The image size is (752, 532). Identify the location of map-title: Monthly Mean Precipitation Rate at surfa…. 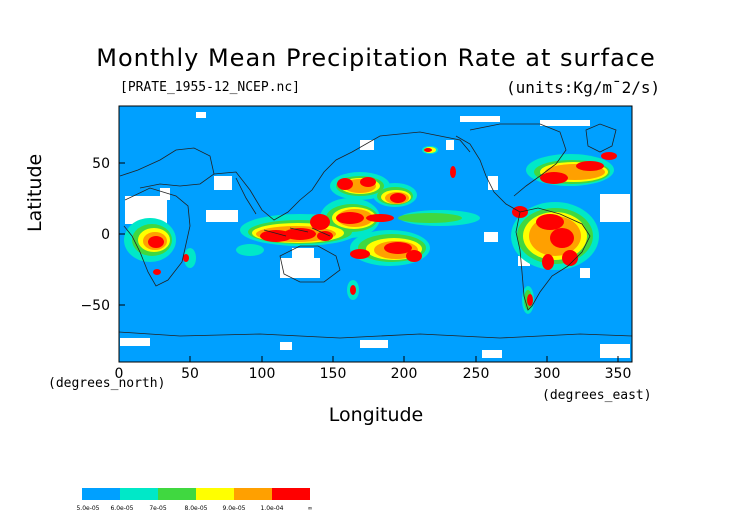
(376, 58).